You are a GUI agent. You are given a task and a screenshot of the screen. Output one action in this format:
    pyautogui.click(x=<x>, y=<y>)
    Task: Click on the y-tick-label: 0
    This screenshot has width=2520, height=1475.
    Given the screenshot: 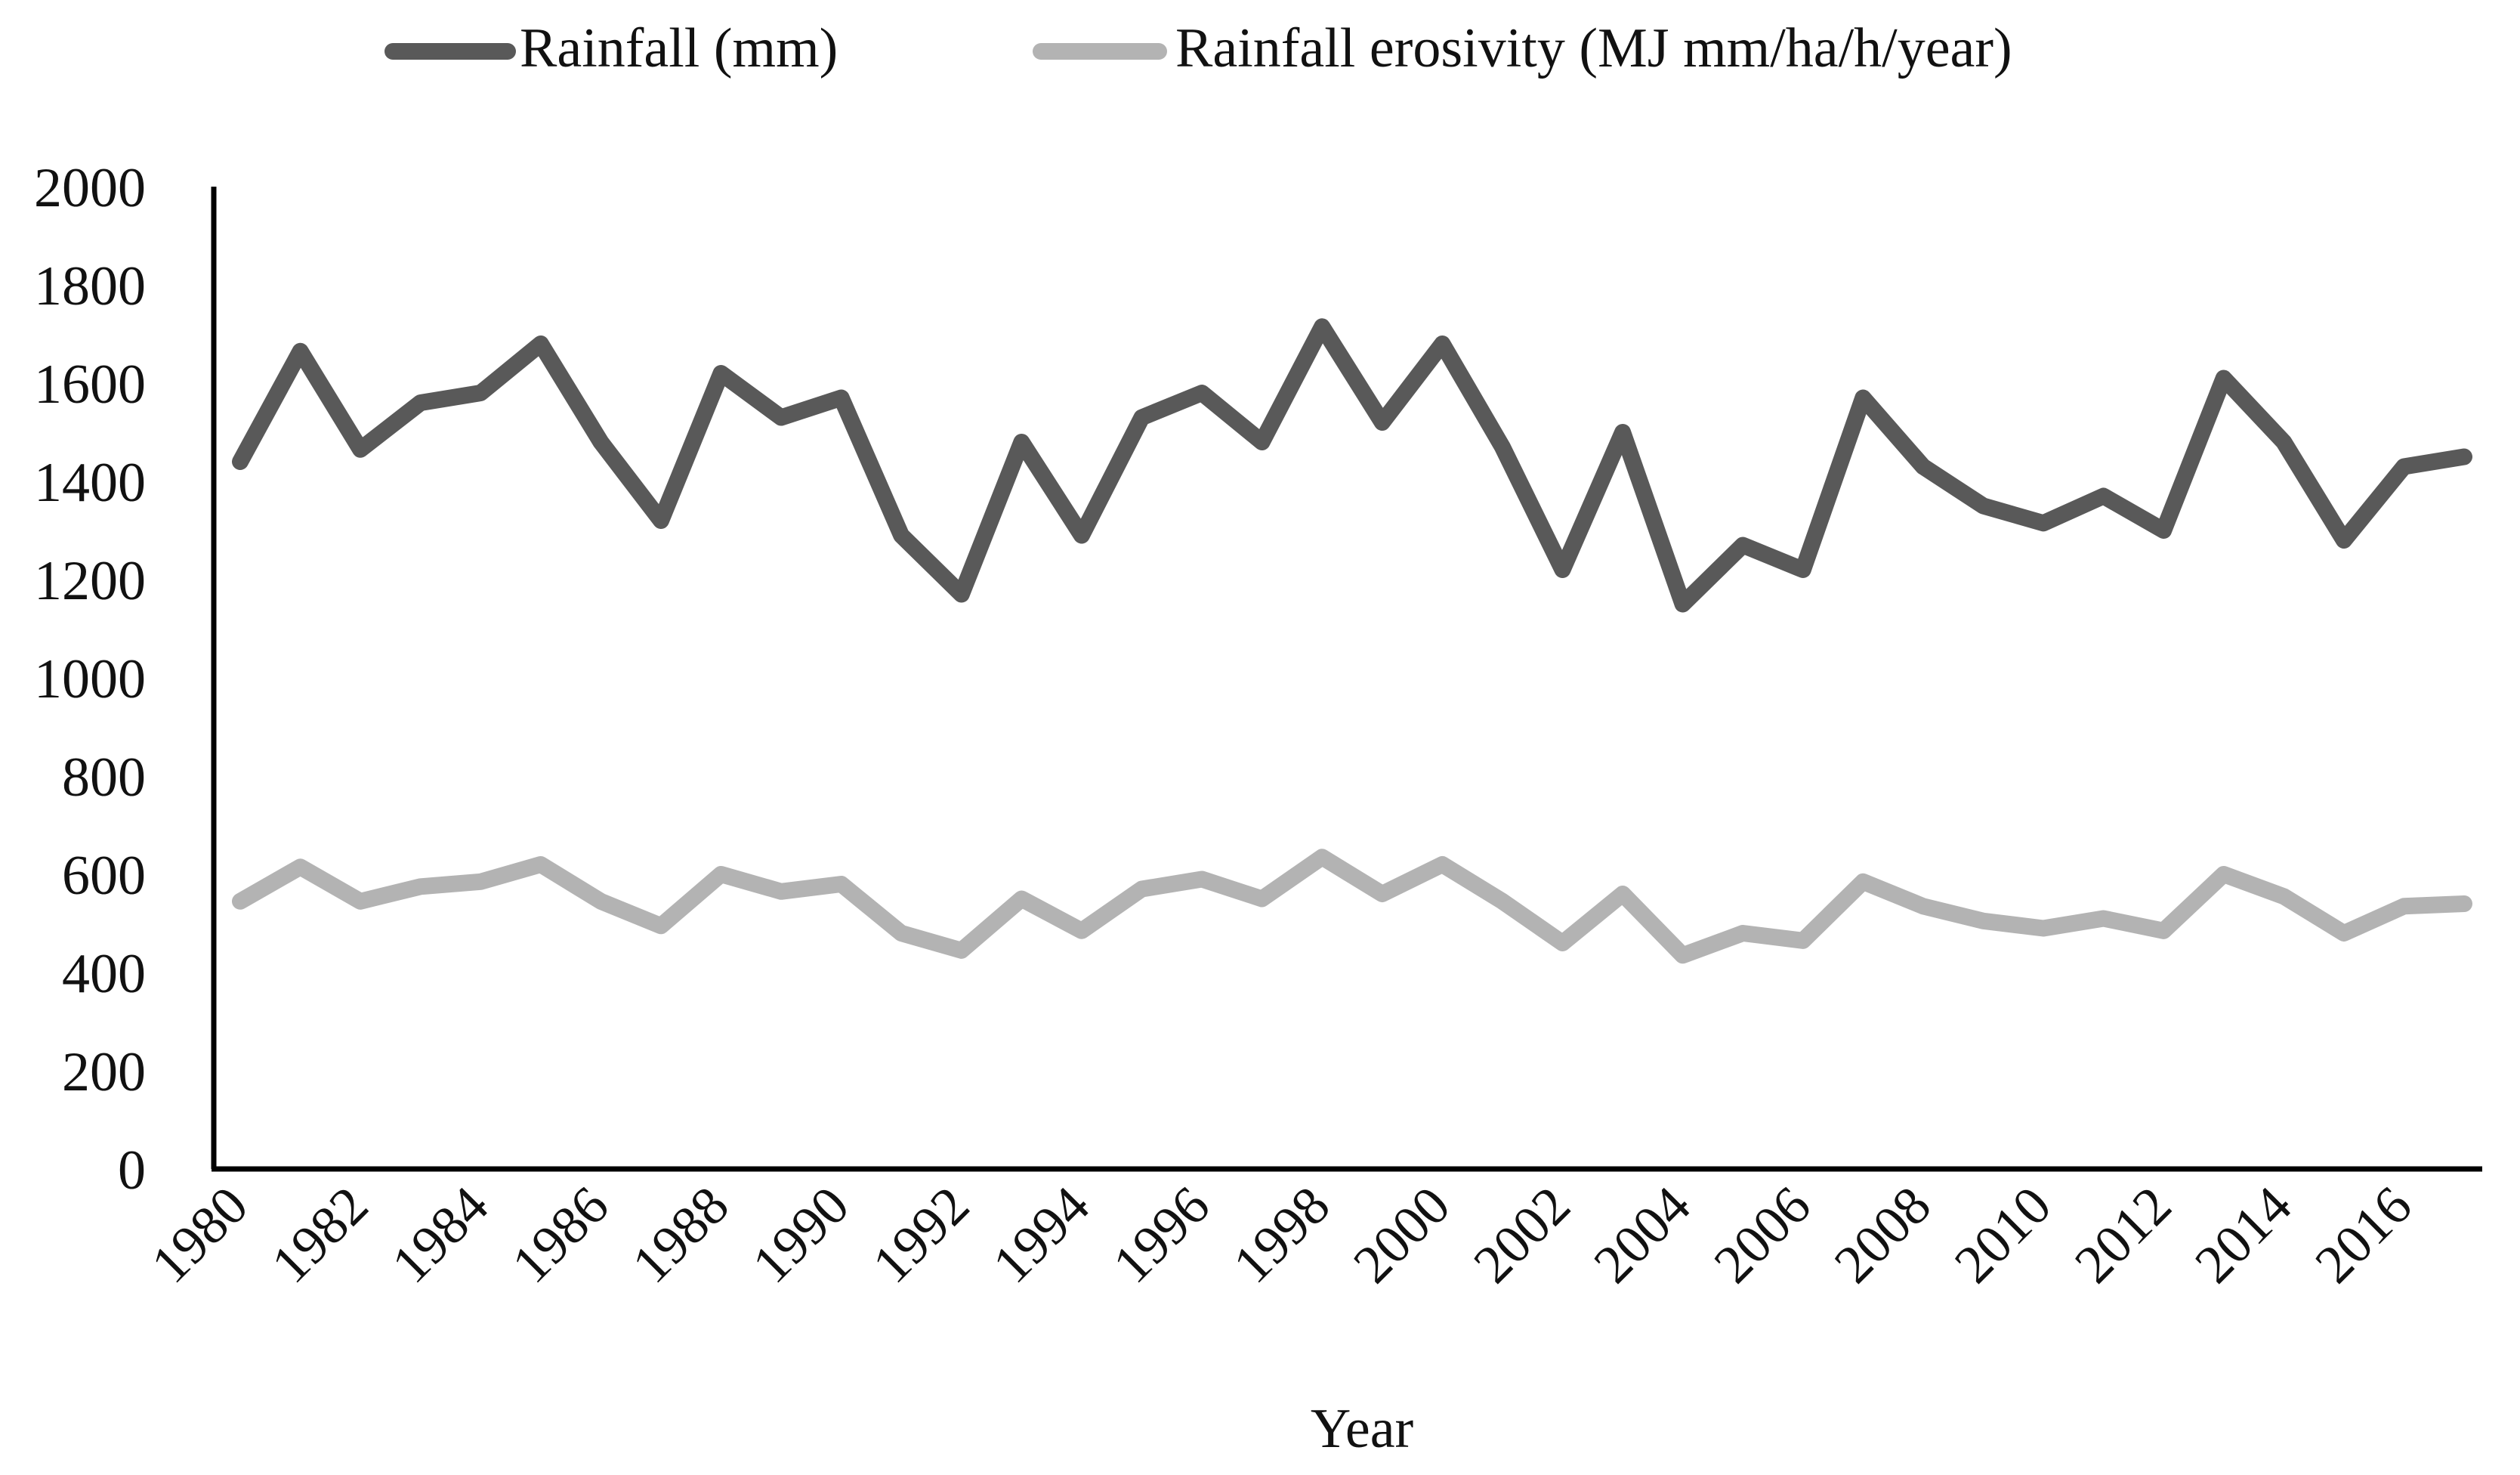 What is the action you would take?
    pyautogui.click(x=132, y=1170)
    